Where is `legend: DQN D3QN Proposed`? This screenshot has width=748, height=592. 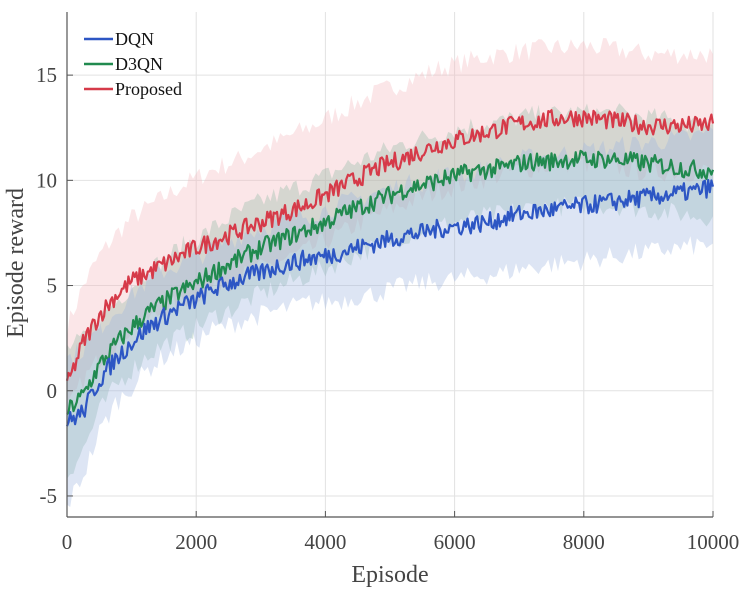 legend: DQN D3QN Proposed is located at coordinates (133, 64).